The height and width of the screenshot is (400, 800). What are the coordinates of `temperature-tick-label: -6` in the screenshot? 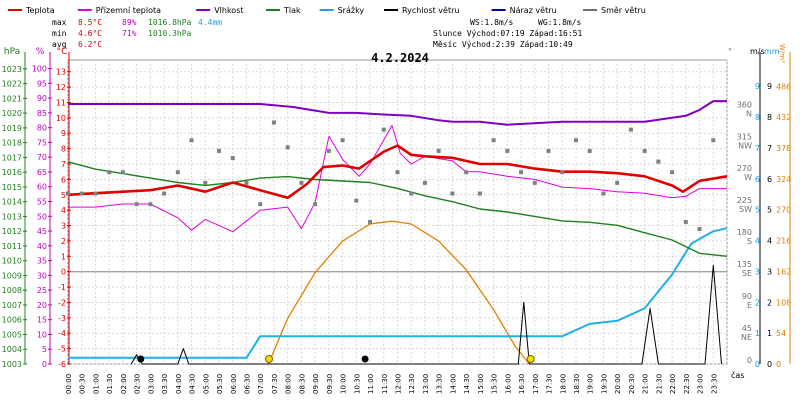 It's located at (62, 364).